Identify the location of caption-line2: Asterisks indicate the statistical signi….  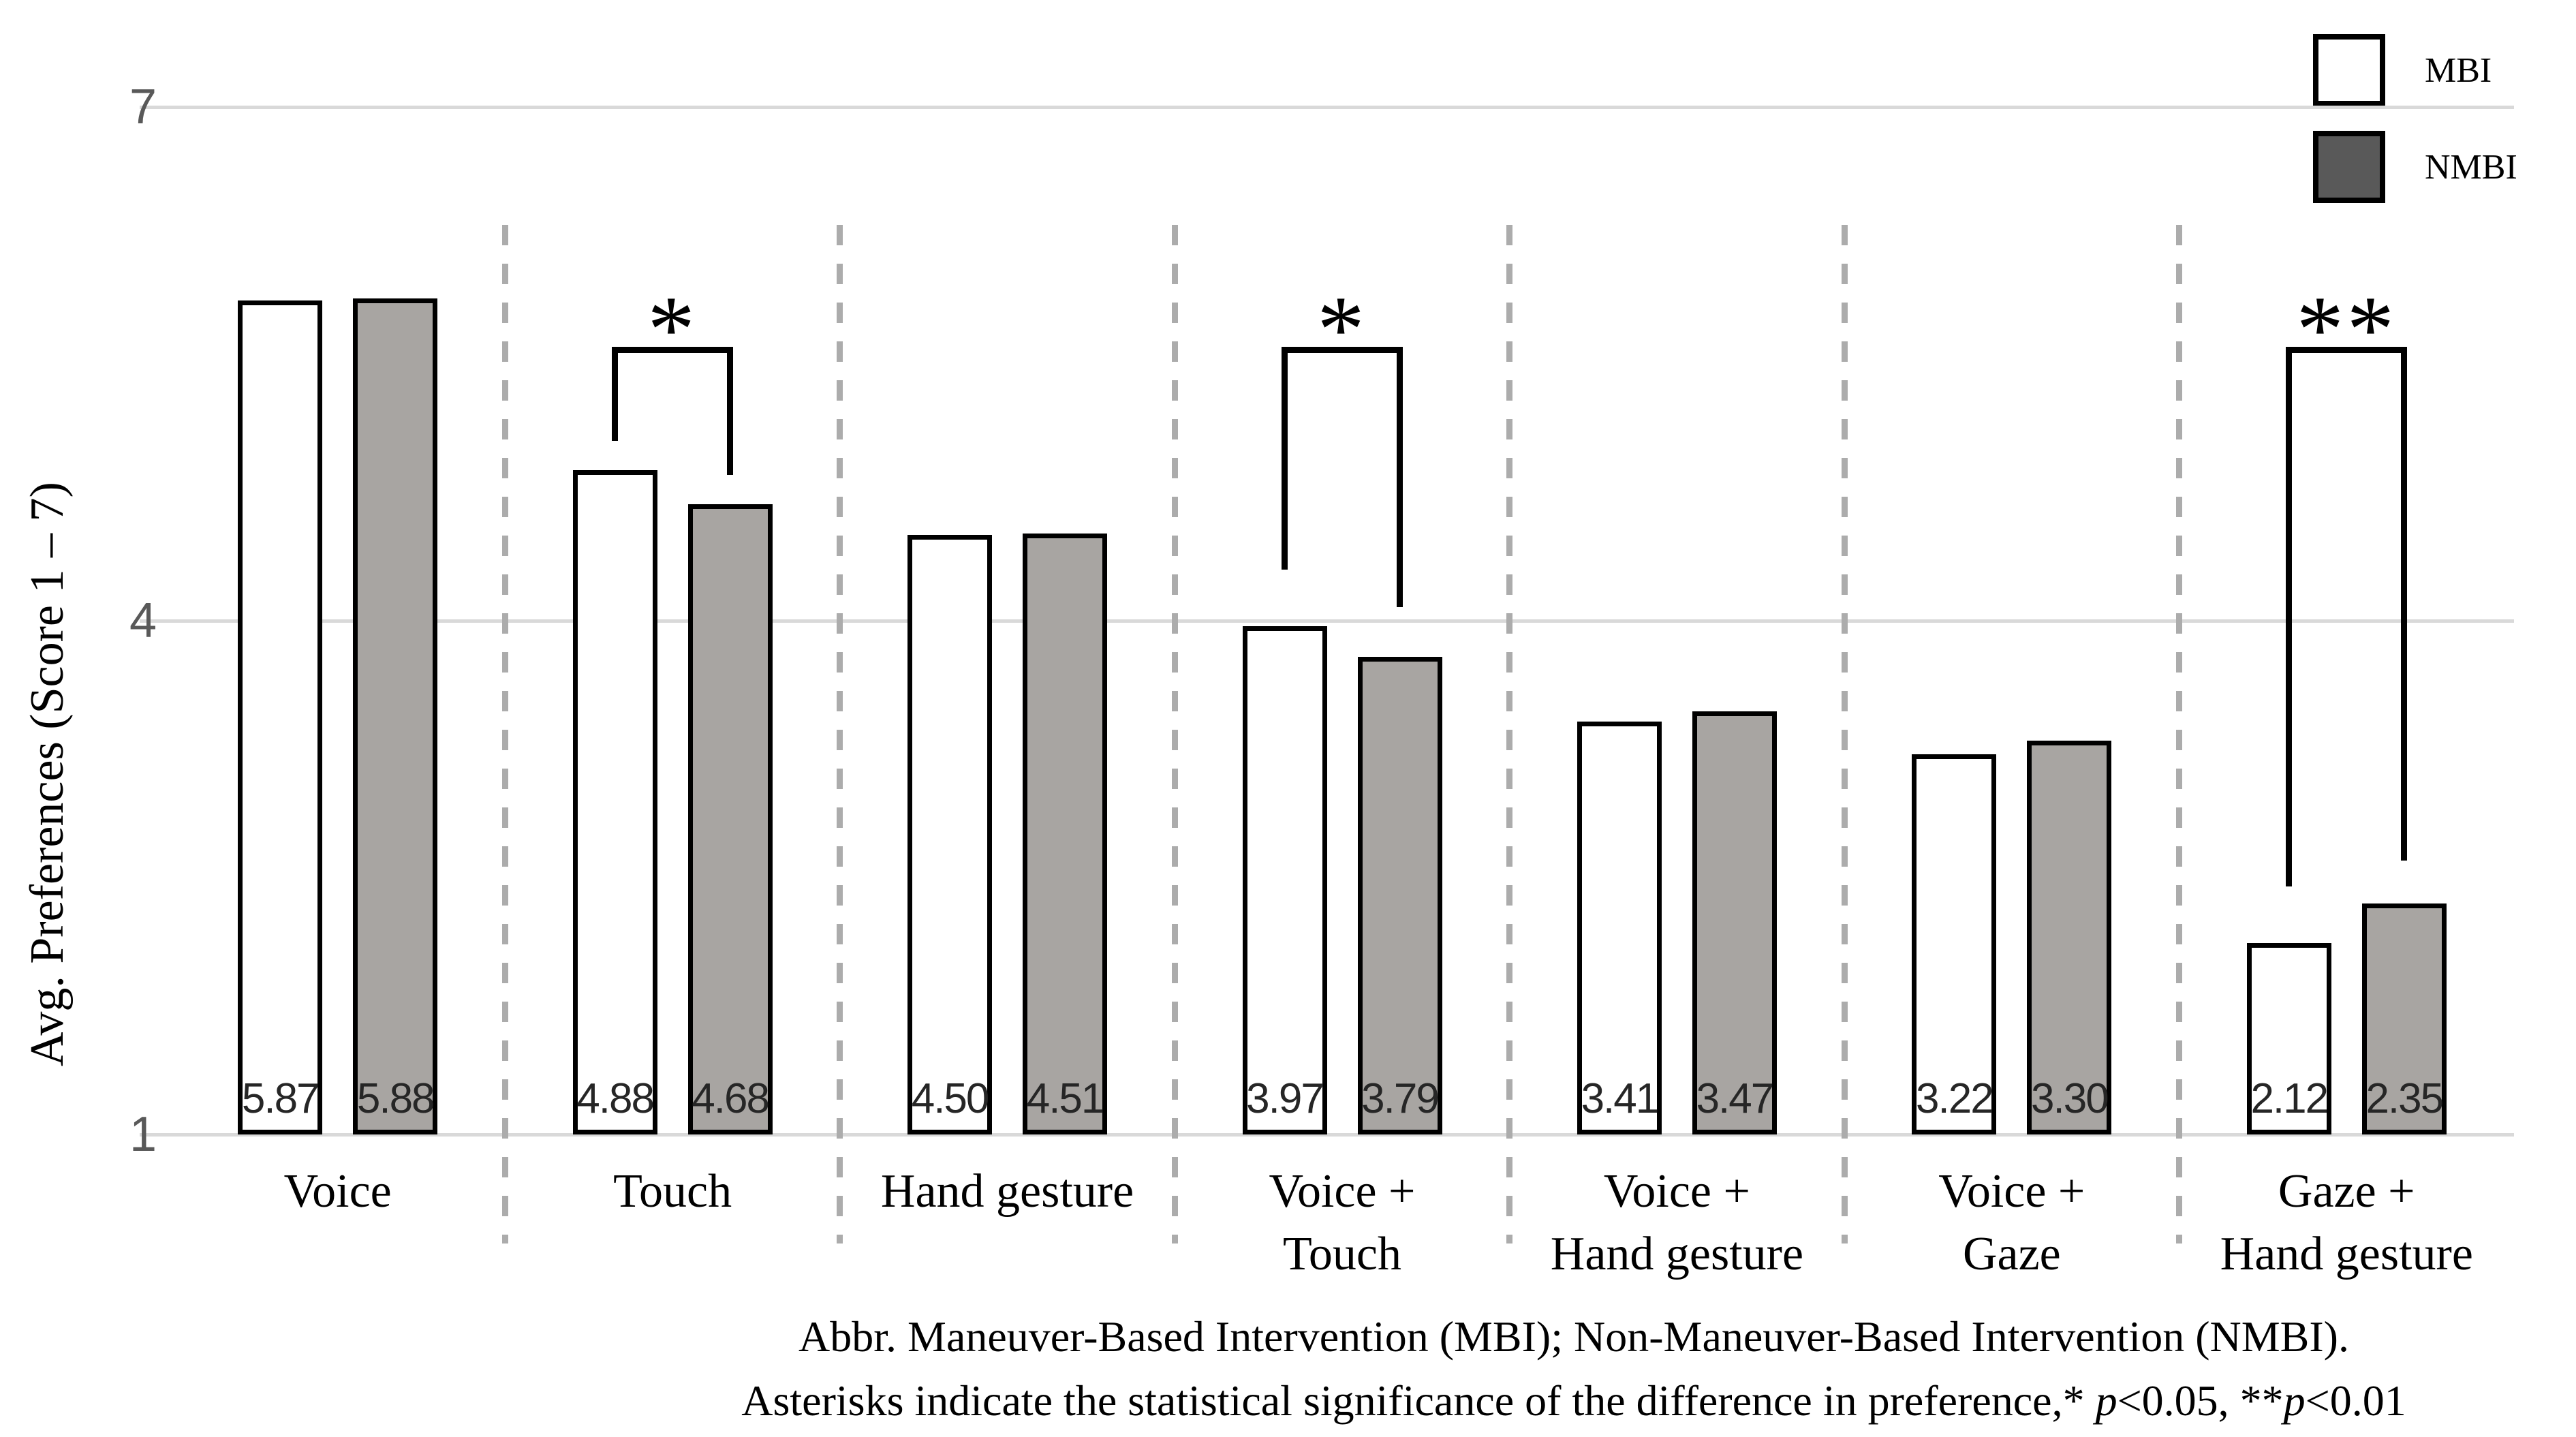
(1573, 1401).